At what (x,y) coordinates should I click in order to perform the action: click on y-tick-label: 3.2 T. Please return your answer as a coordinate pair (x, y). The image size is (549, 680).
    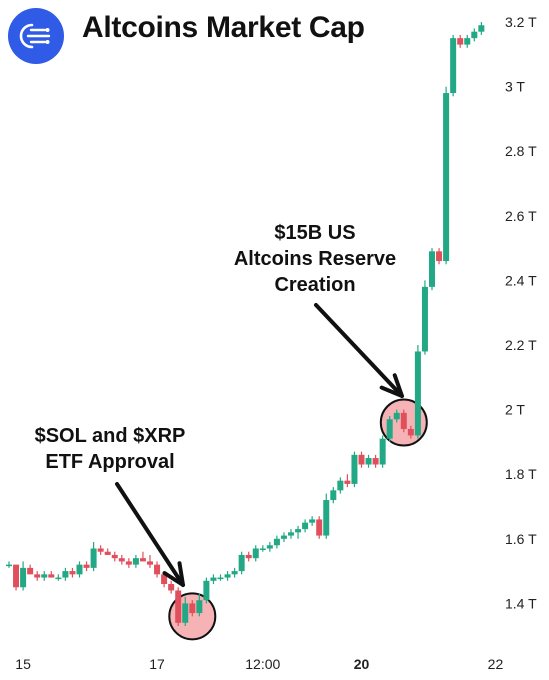
    Looking at the image, I should click on (521, 22).